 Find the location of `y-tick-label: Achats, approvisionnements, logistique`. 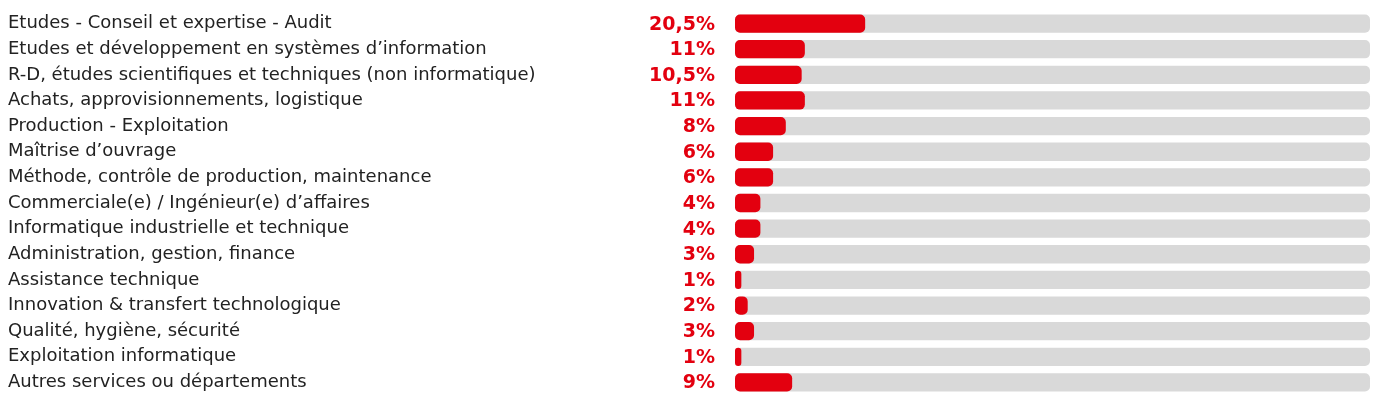

y-tick-label: Achats, approvisionnements, logistique is located at coordinates (185, 99).